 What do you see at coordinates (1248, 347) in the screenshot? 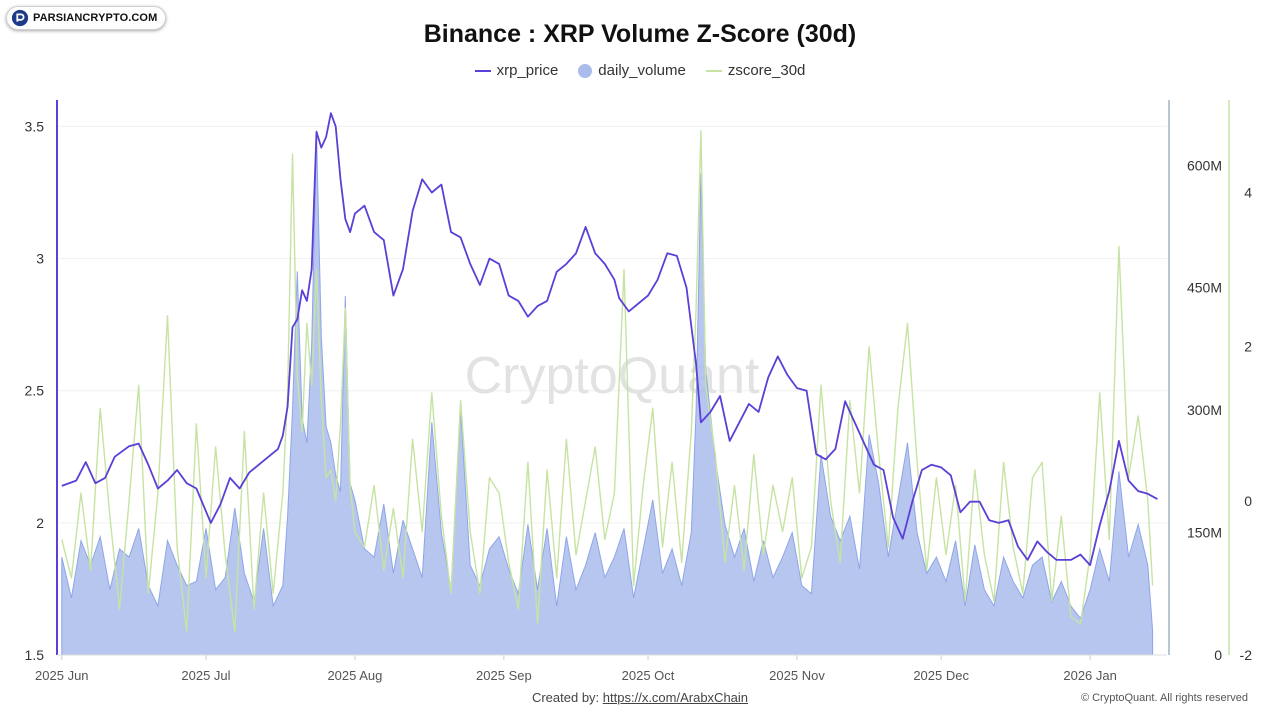
I see `zscore-tick-label: 2` at bounding box center [1248, 347].